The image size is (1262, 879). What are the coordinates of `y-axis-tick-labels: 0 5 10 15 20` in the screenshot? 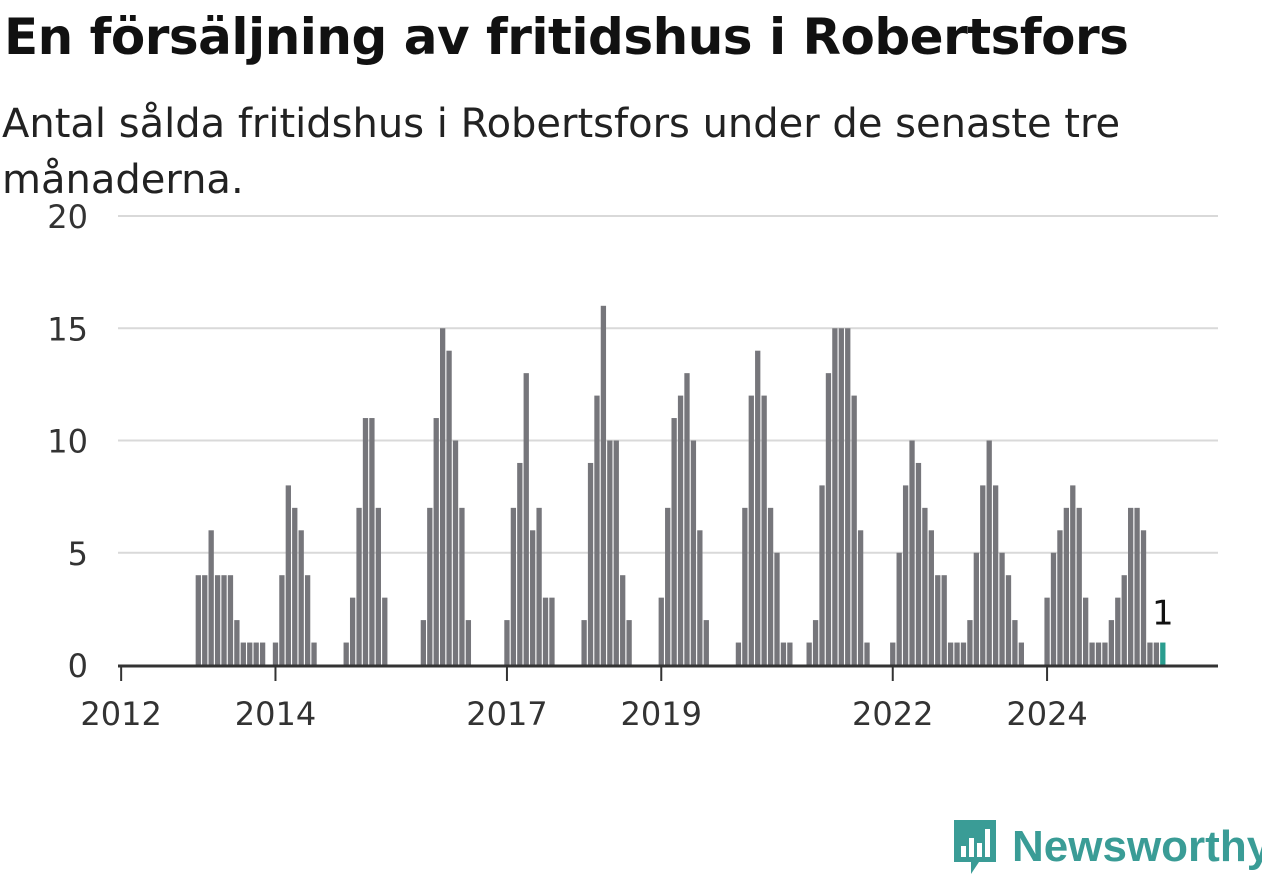 It's located at (67, 441).